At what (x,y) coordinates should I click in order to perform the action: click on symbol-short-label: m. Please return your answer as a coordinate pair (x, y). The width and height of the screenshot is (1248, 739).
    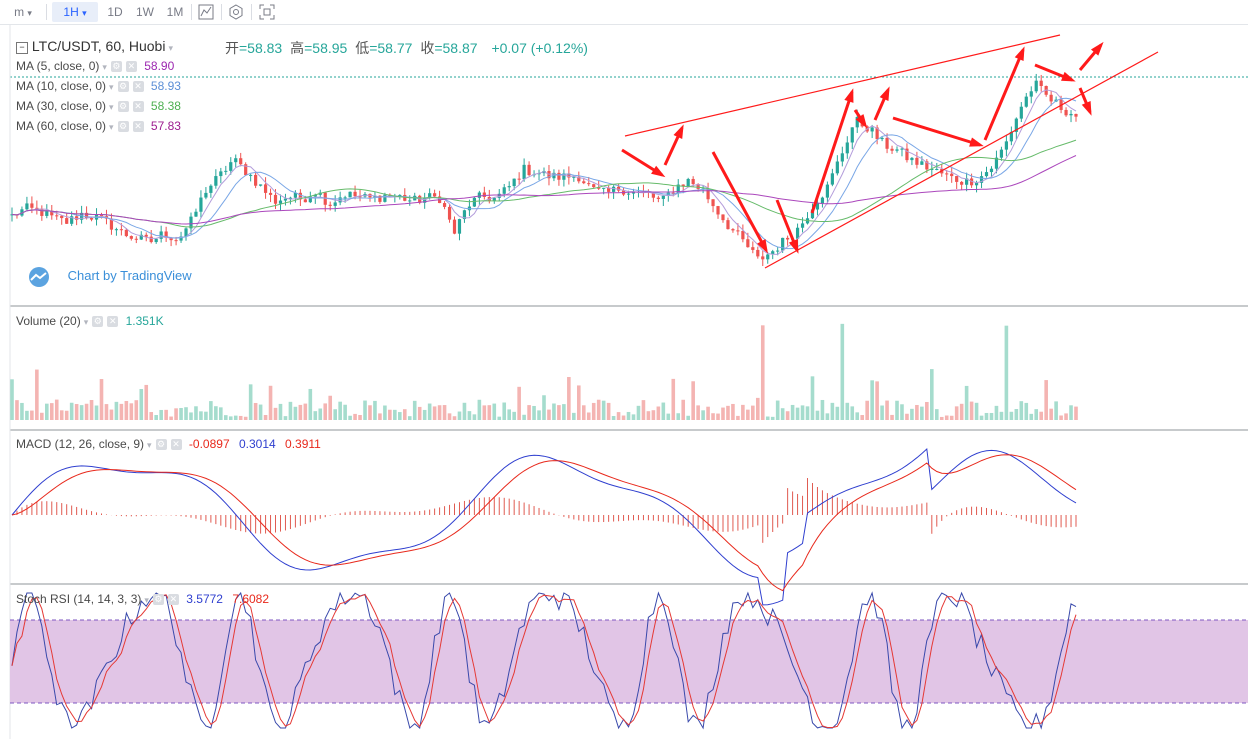
    Looking at the image, I should click on (19, 12).